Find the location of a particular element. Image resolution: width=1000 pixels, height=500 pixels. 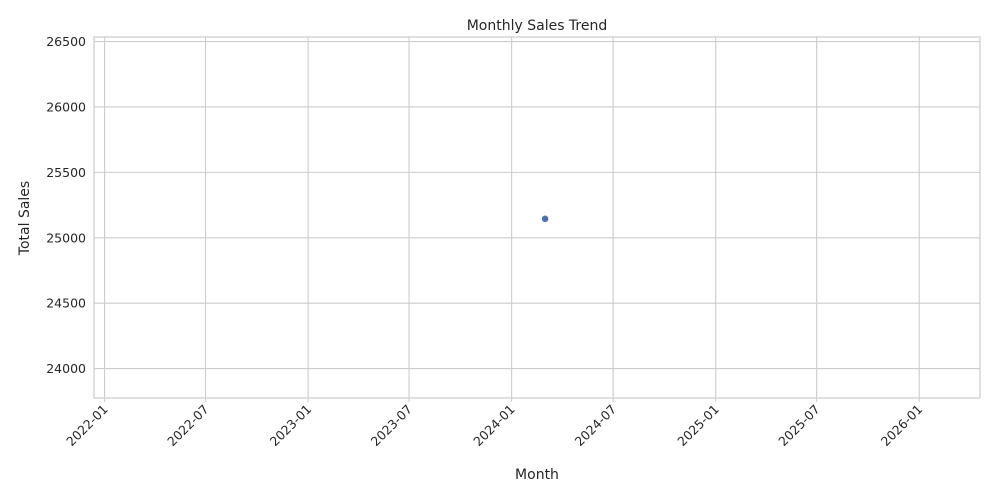

y-axis-ticks: 24000 24500 25000 25500 26000 26500 is located at coordinates (66, 205).